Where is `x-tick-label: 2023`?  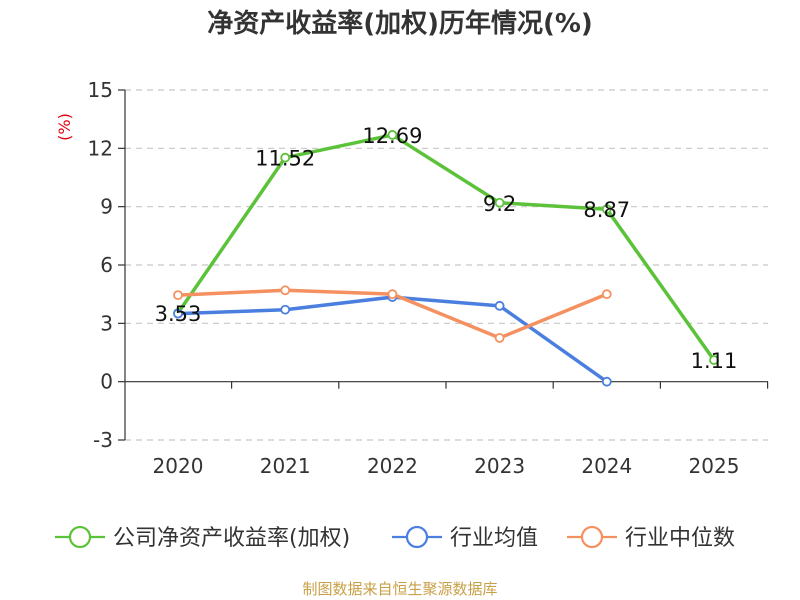
x-tick-label: 2023 is located at coordinates (499, 466).